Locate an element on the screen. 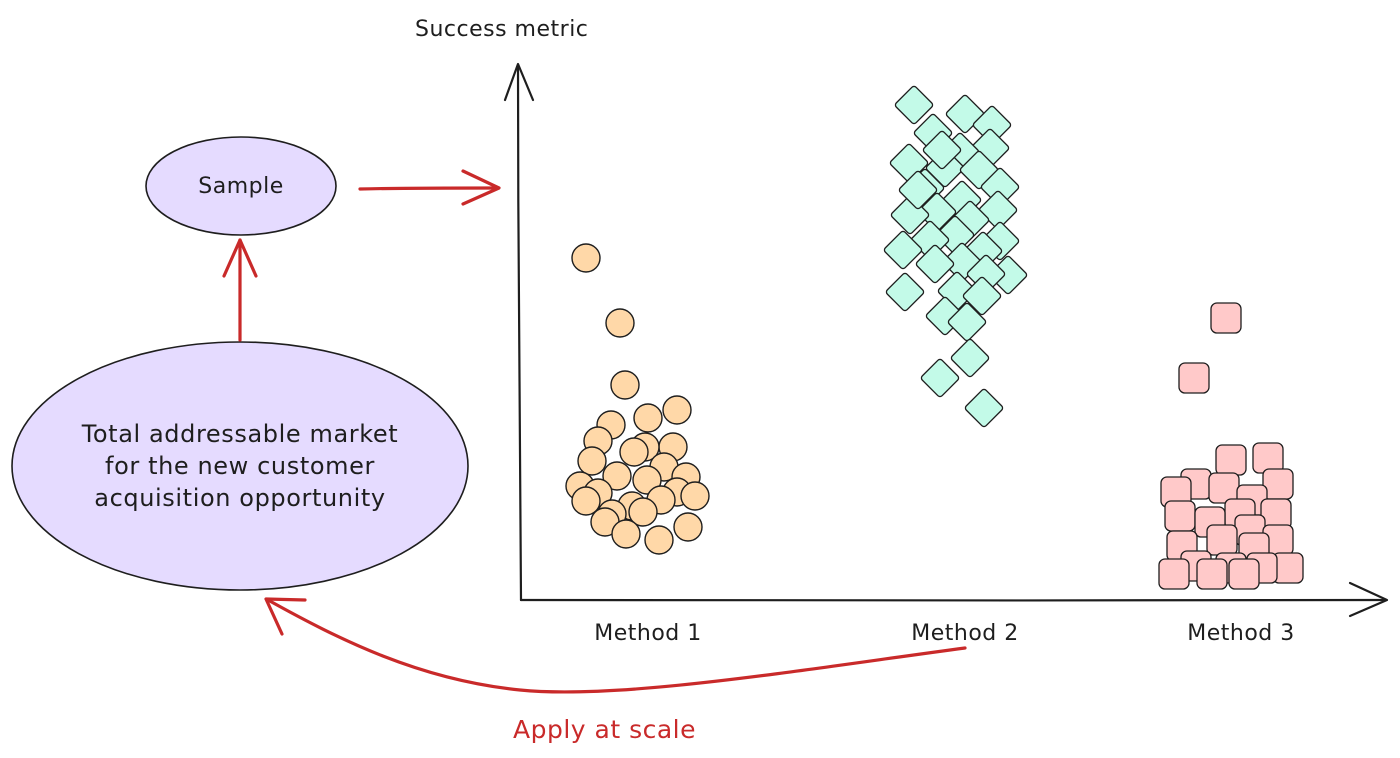 This screenshot has width=1400, height=758. x-axis-arrowhead is located at coordinates (1368, 599).